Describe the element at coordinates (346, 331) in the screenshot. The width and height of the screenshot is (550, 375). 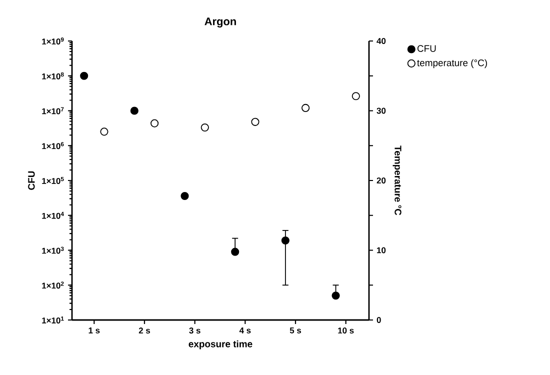
I see `x-tick-label: 10 s` at that location.